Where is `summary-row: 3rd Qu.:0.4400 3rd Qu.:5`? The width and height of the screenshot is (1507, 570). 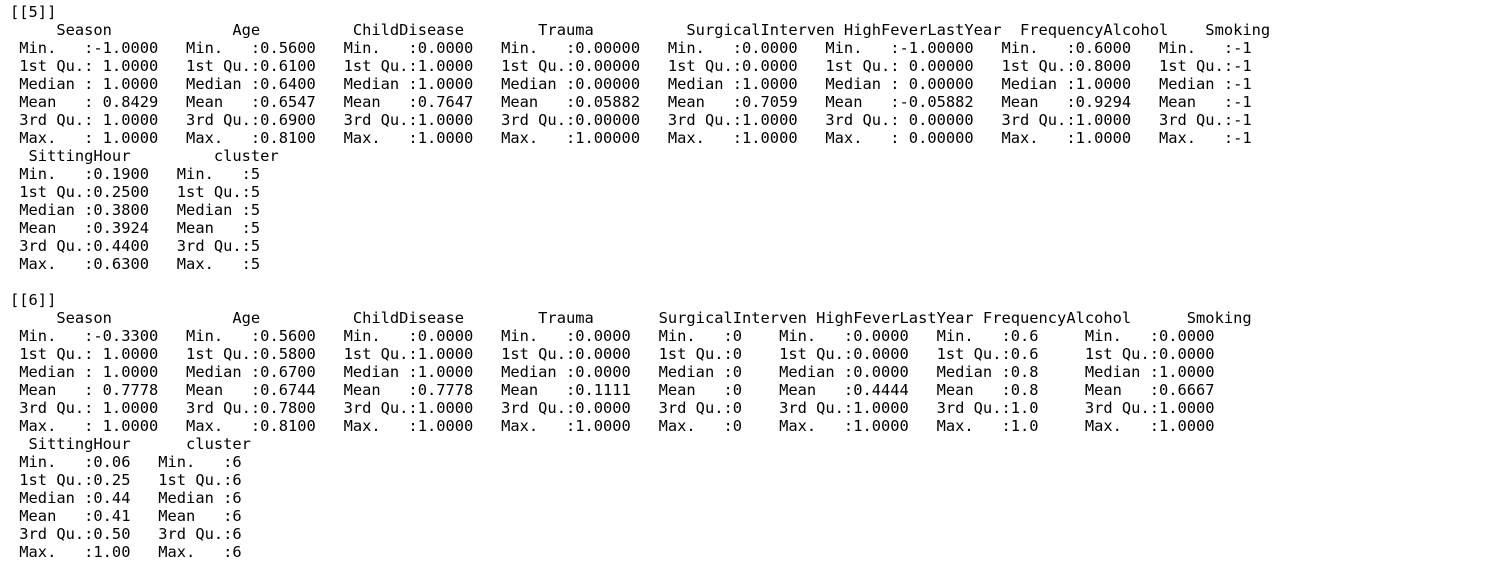 summary-row: 3rd Qu.:0.4400 3rd Qu.:5 is located at coordinates (135, 246).